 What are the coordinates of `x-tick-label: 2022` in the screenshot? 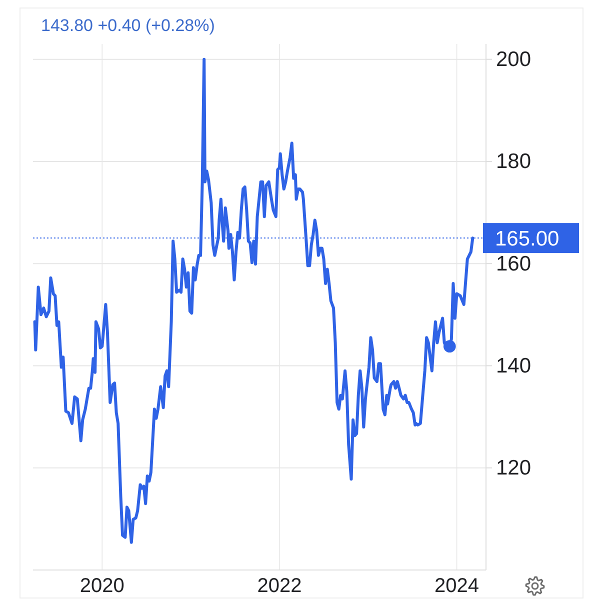 It's located at (279, 586).